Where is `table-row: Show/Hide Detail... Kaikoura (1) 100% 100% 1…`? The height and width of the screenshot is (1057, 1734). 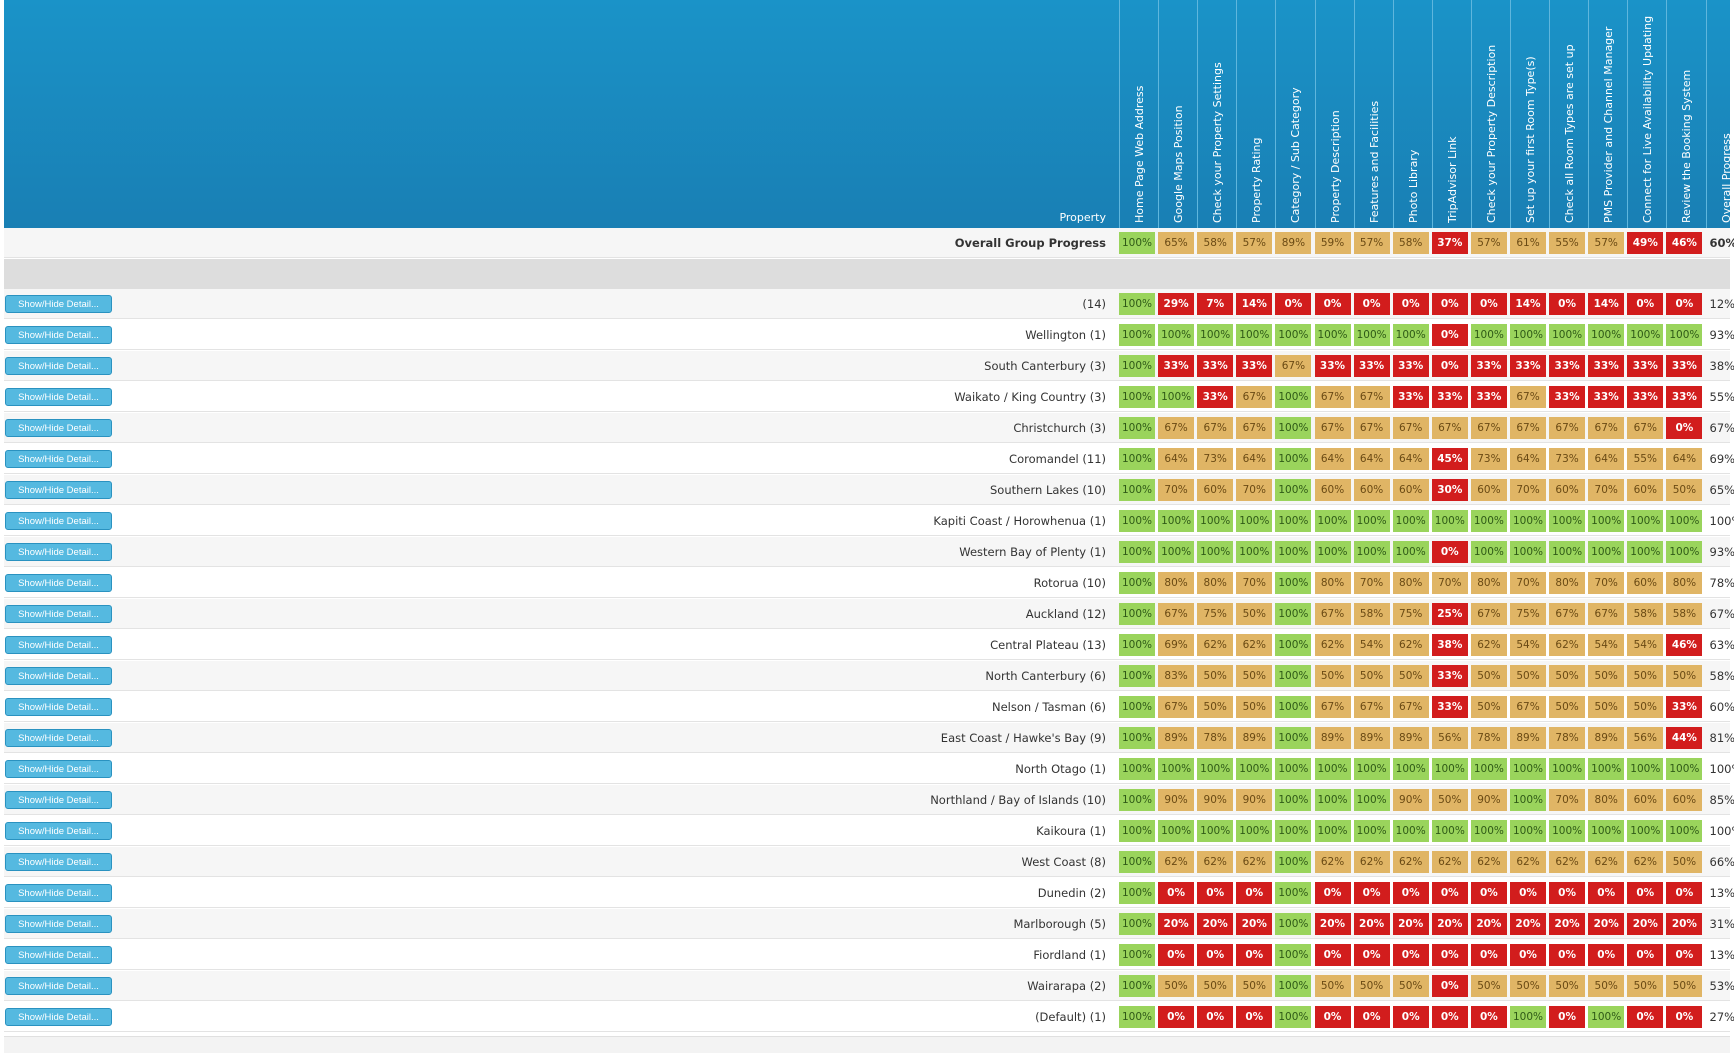 table-row: Show/Hide Detail... Kaikoura (1) 100% 100% 1… is located at coordinates (869, 831).